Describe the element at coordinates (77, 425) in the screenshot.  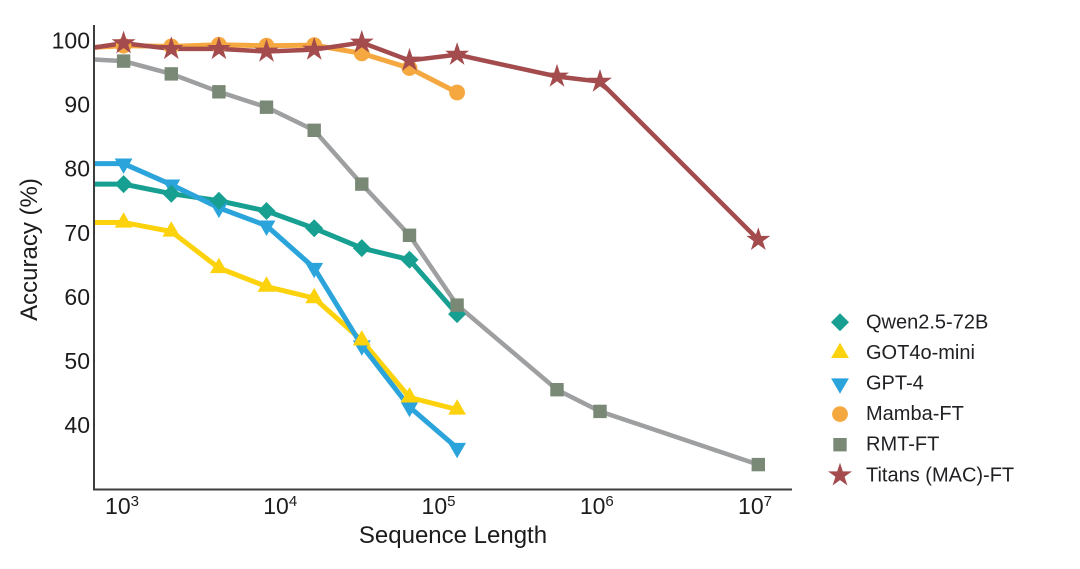
I see `svg-text: 40` at that location.